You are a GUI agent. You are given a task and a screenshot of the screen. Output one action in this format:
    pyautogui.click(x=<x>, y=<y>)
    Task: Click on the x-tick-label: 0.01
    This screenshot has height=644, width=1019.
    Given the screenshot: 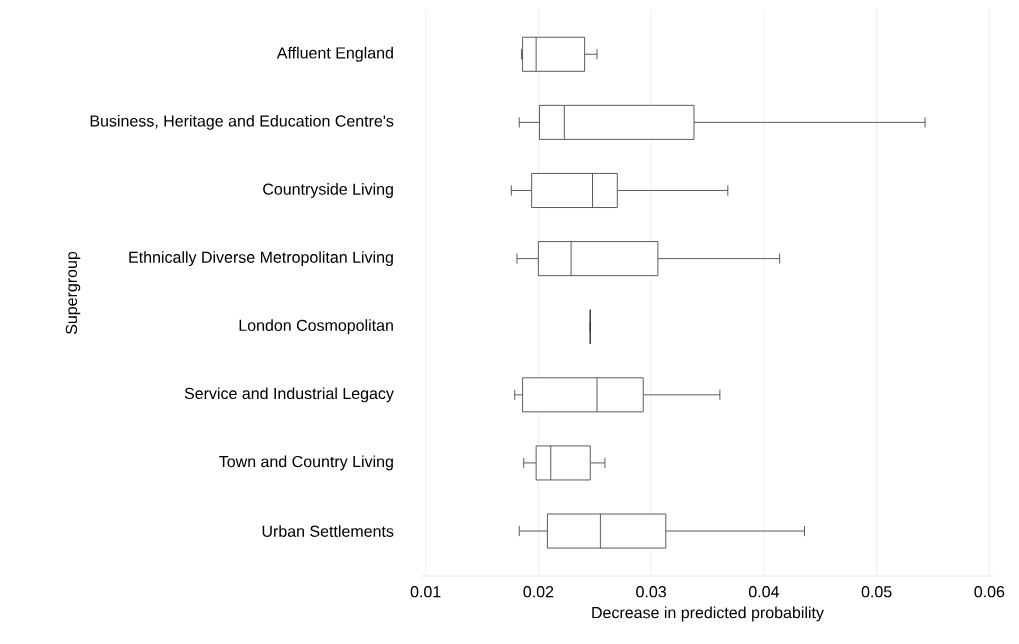 What is the action you would take?
    pyautogui.click(x=425, y=592)
    